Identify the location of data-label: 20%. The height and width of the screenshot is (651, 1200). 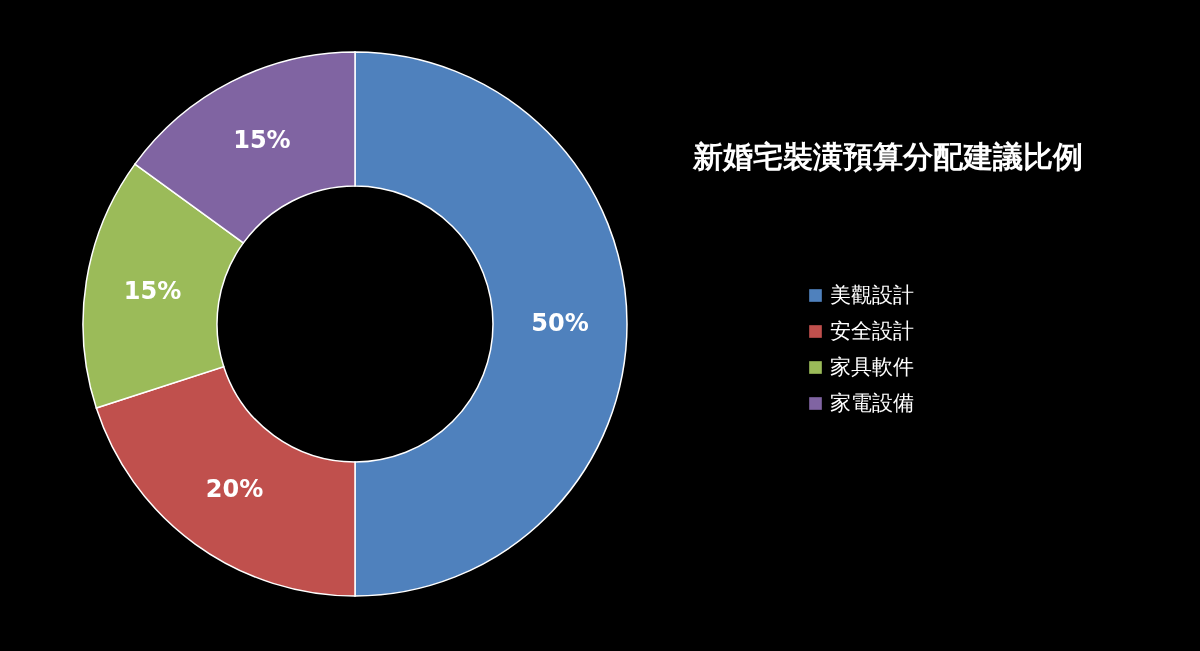
(234, 488).